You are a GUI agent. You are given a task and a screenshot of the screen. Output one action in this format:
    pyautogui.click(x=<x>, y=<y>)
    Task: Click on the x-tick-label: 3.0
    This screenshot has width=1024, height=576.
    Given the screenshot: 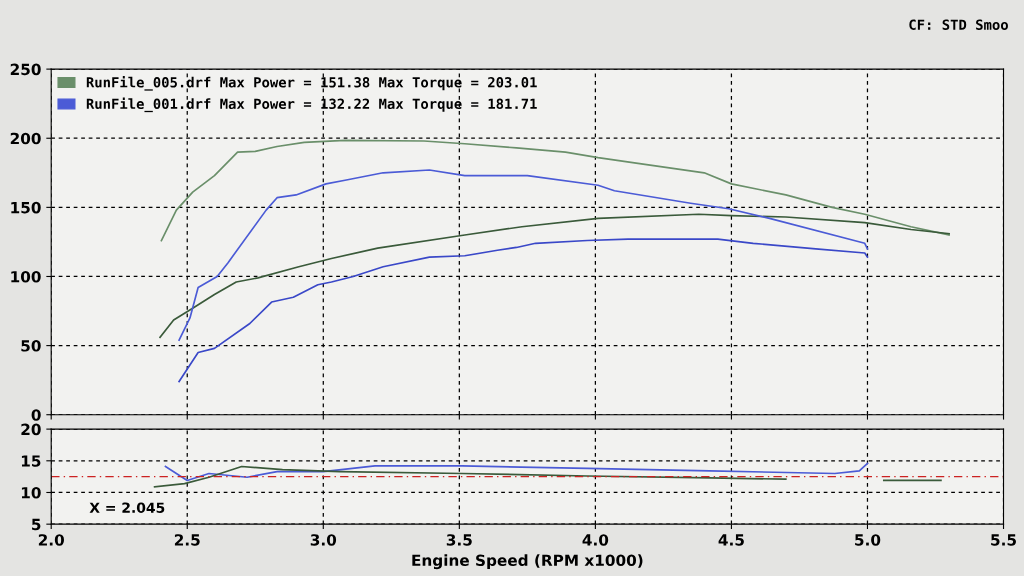 What is the action you would take?
    pyautogui.click(x=323, y=540)
    